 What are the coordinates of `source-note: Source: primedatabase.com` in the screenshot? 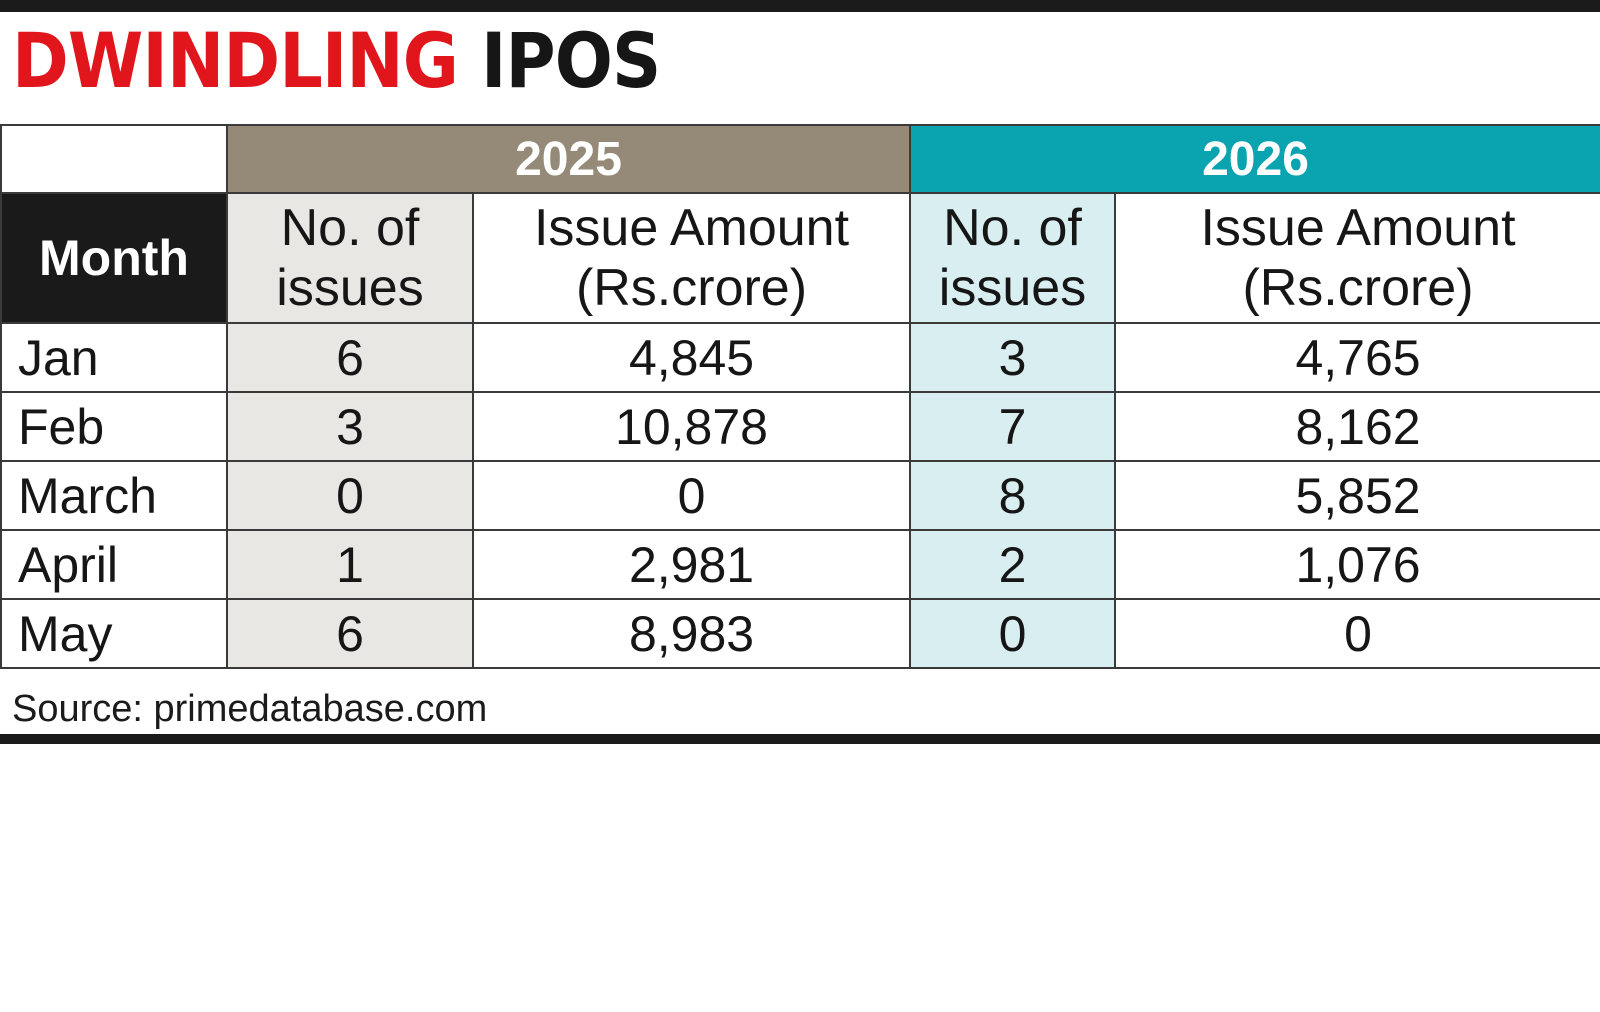 It's located at (250, 709).